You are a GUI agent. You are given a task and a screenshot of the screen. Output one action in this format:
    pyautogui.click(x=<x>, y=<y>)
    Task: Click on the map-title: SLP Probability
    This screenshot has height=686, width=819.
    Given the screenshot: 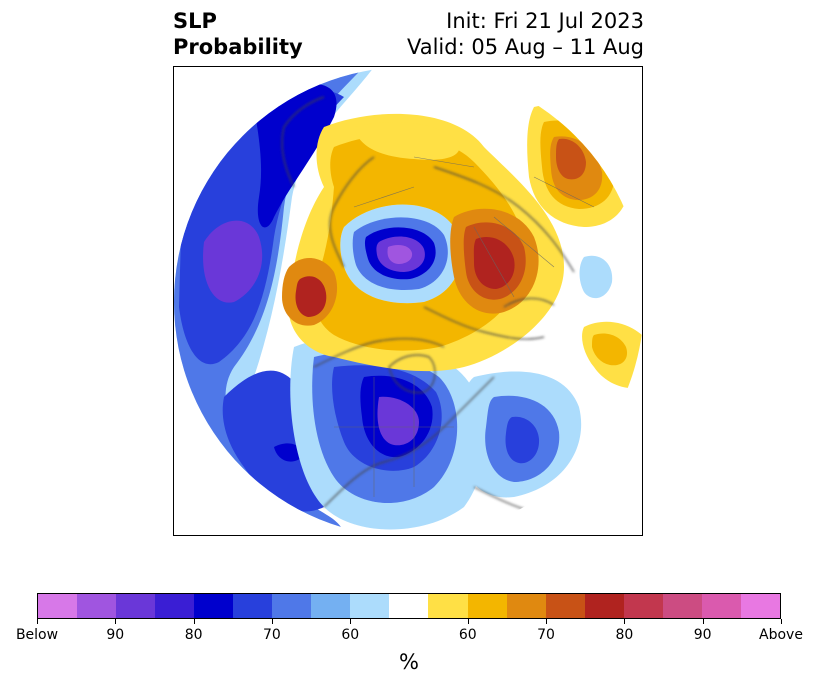 What is the action you would take?
    pyautogui.click(x=238, y=34)
    